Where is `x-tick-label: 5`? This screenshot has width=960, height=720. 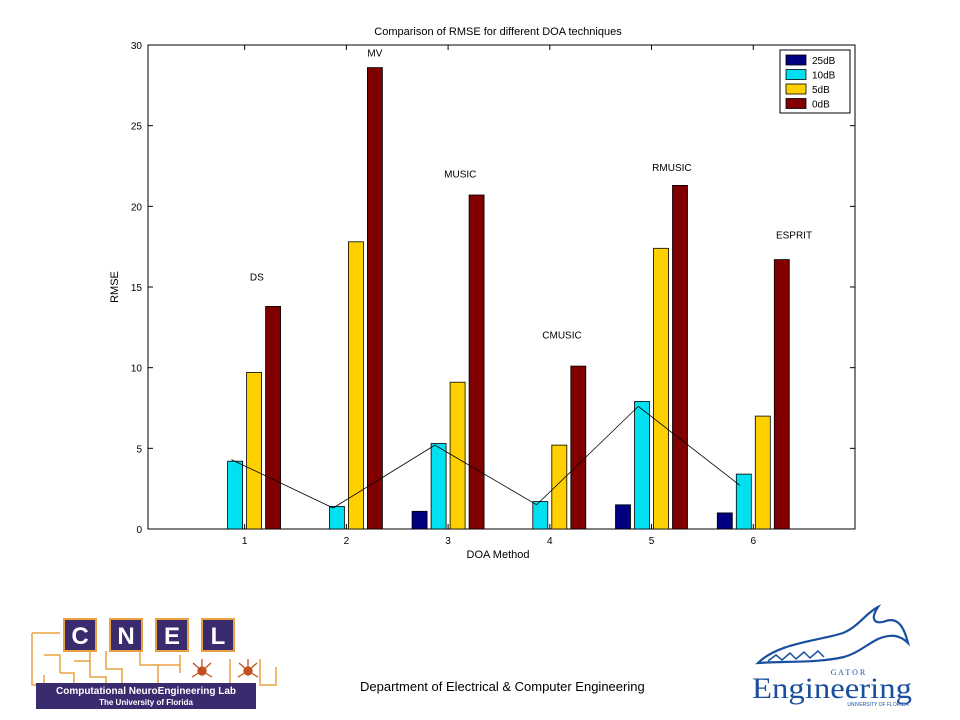 x-tick-label: 5 is located at coordinates (652, 541).